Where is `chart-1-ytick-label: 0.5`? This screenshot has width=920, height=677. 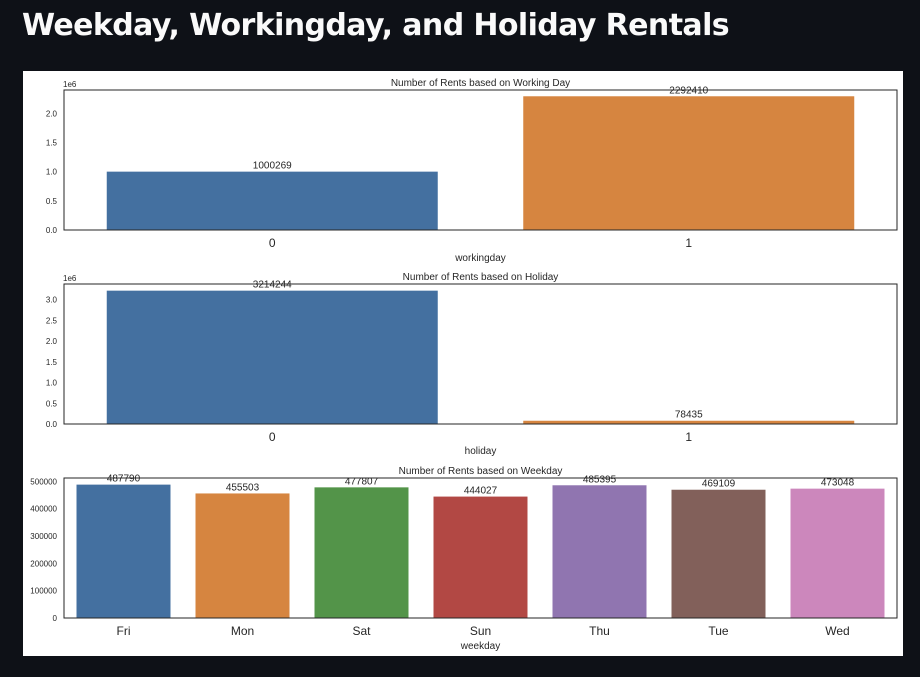
chart-1-ytick-label: 0.5 is located at coordinates (52, 201).